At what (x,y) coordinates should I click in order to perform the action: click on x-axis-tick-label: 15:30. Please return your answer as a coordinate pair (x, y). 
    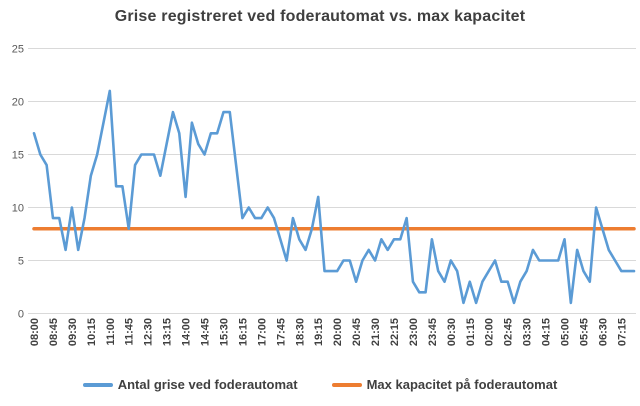
    Looking at the image, I should click on (224, 332).